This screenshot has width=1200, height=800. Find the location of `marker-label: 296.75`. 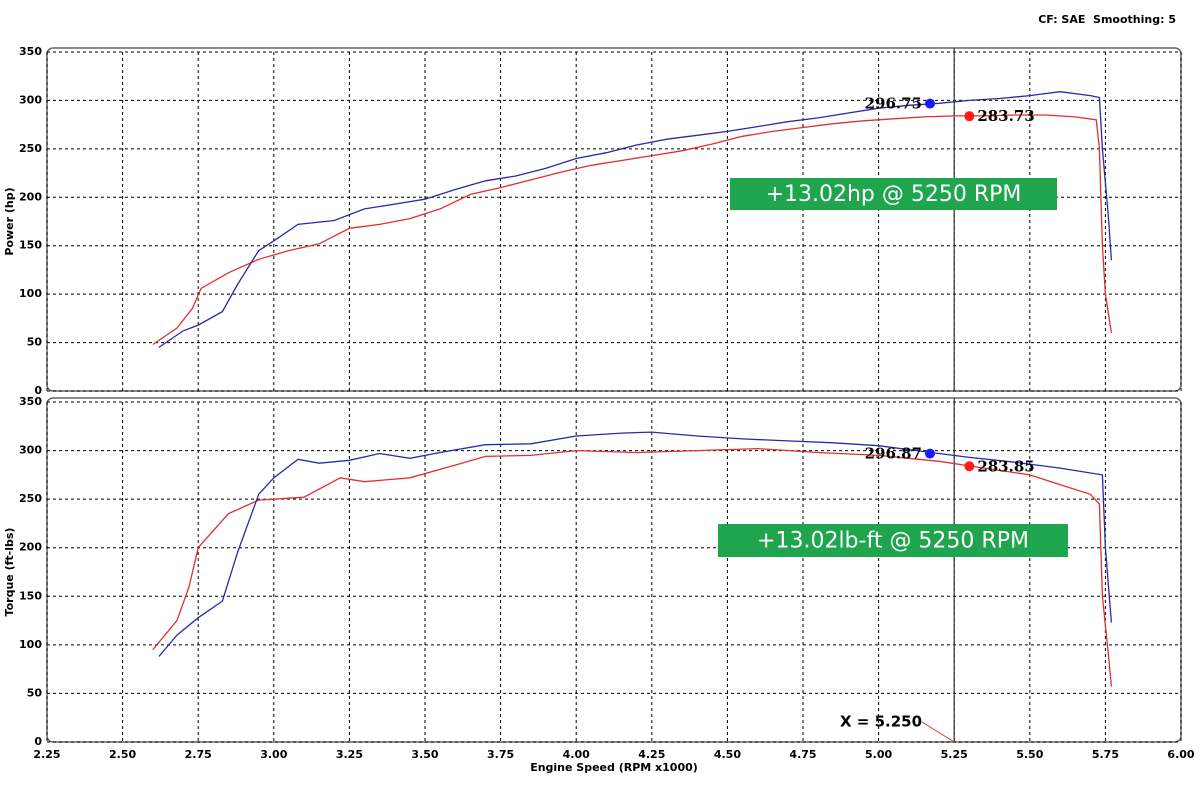

marker-label: 296.75 is located at coordinates (893, 104).